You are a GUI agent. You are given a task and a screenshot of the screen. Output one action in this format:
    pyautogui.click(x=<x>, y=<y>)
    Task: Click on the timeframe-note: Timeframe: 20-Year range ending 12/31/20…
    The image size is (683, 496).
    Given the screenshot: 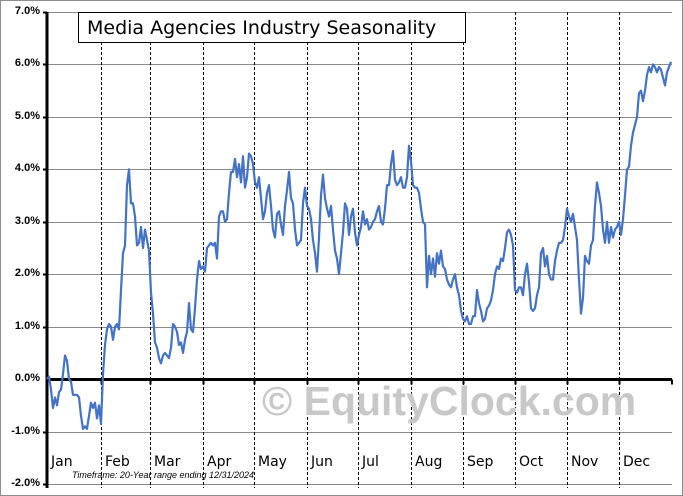 What is the action you would take?
    pyautogui.click(x=163, y=475)
    